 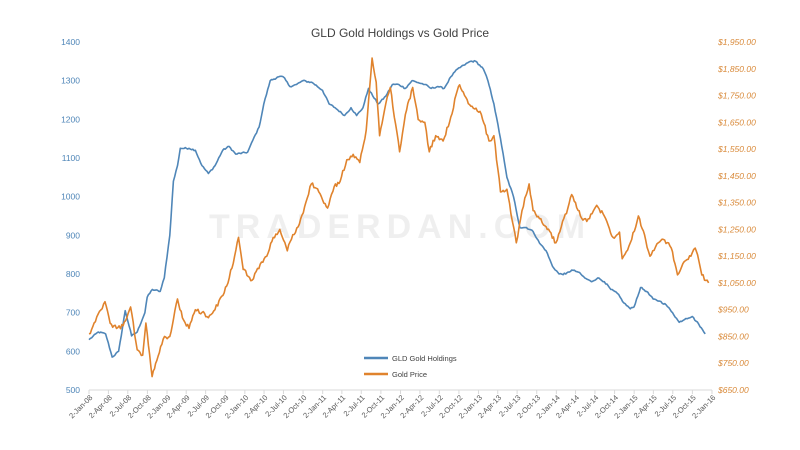 What do you see at coordinates (70, 42) in the screenshot?
I see `y-left-tick-label: 1400` at bounding box center [70, 42].